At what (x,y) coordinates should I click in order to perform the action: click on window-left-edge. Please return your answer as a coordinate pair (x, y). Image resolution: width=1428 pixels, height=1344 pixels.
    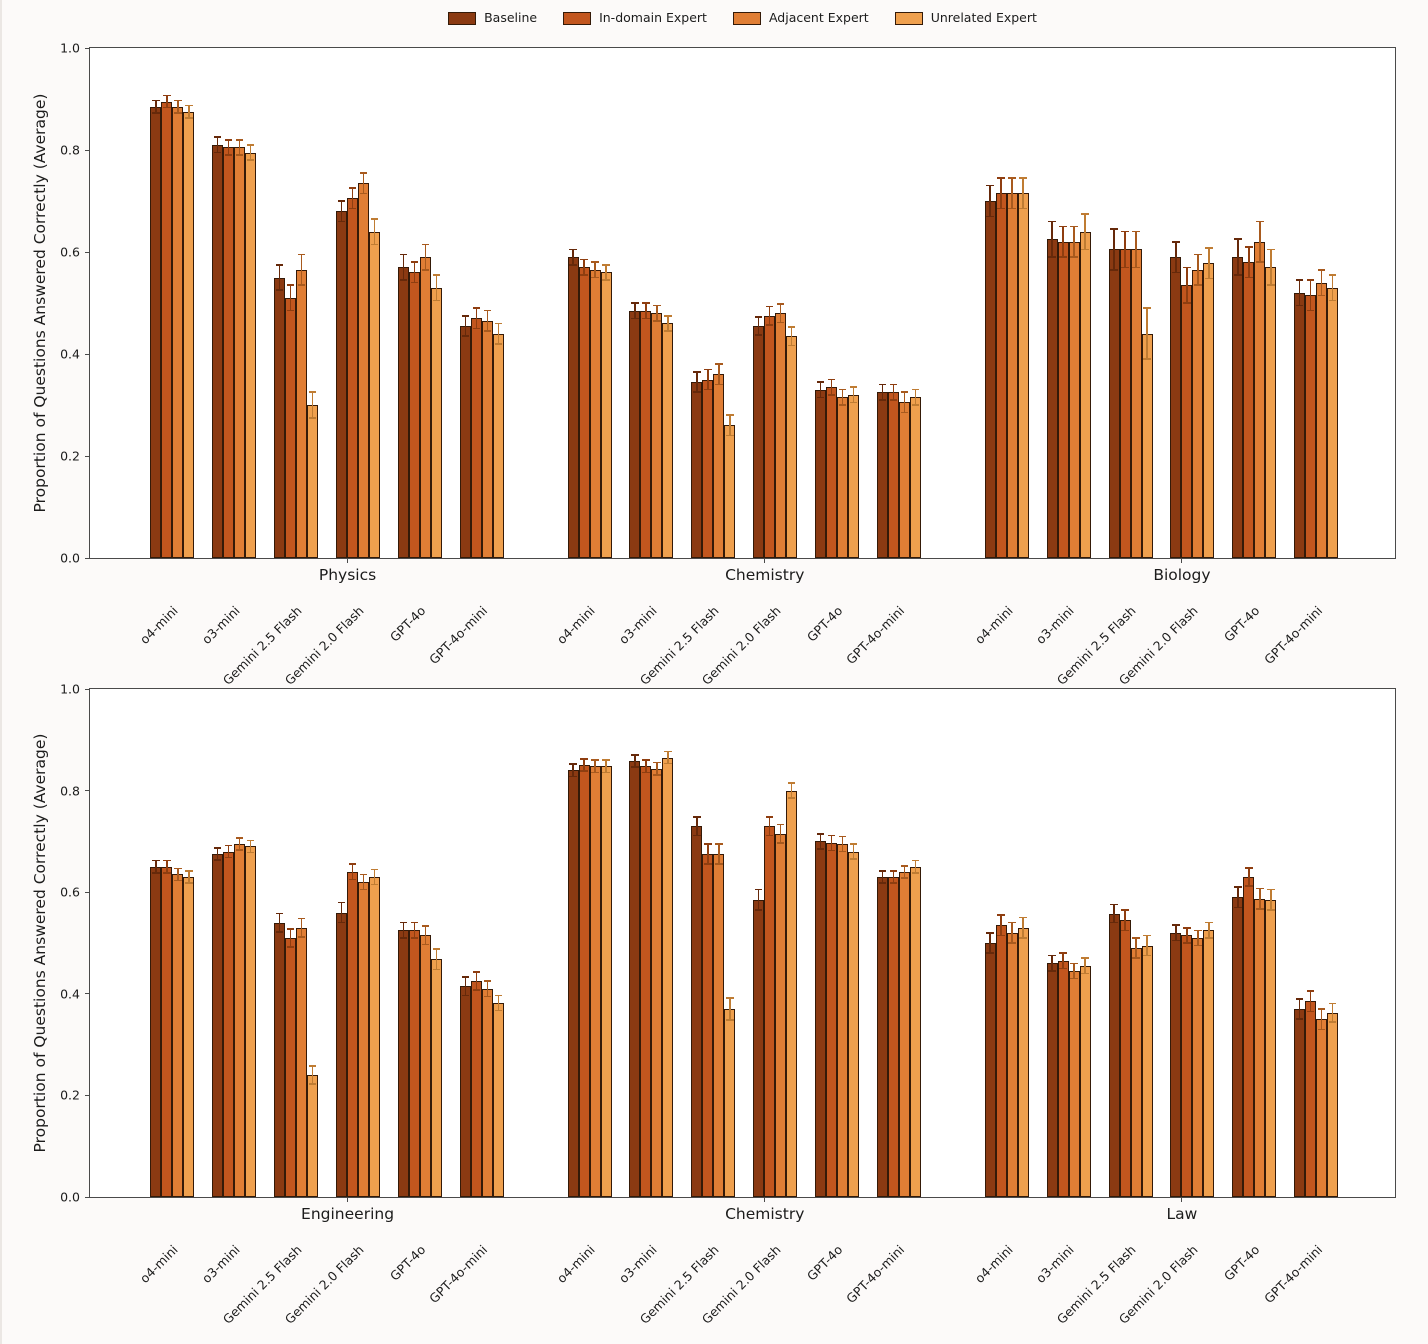
    Looking at the image, I should click on (1, 672).